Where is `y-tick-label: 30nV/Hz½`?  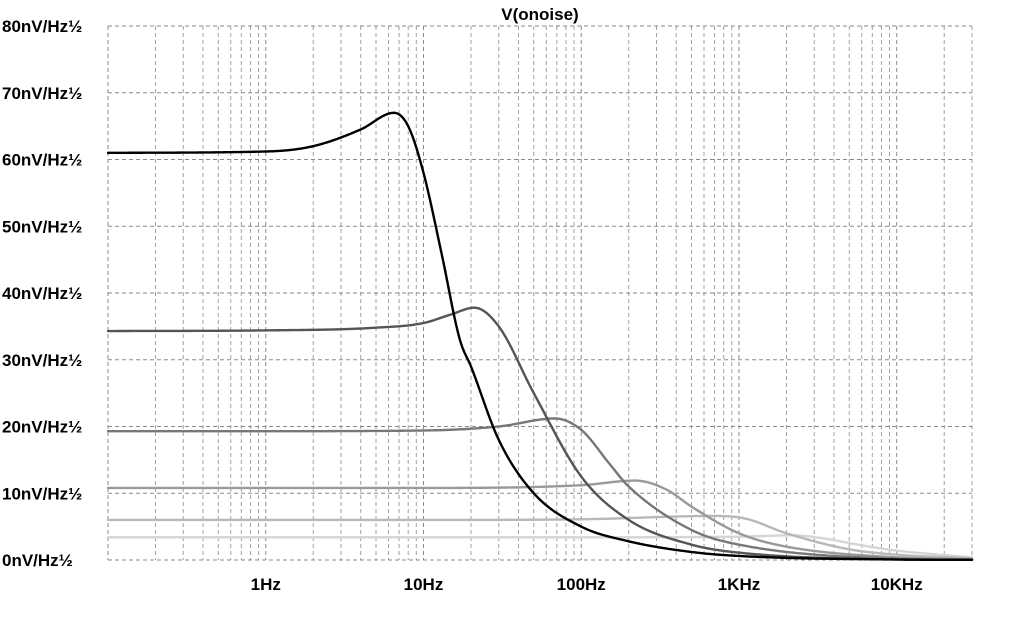 y-tick-label: 30nV/Hz½ is located at coordinates (42, 360).